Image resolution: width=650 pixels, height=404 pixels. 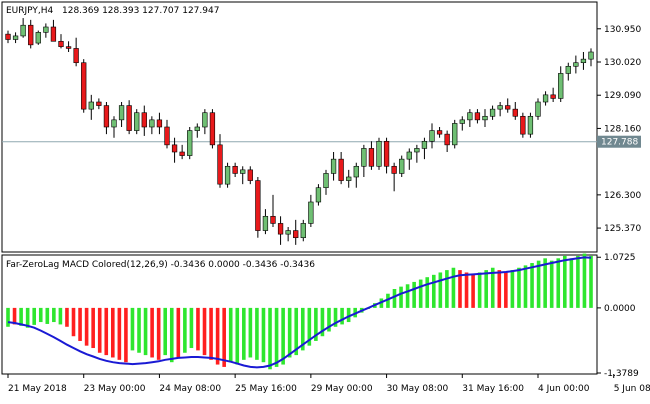 What do you see at coordinates (622, 30) in the screenshot?
I see `price-tick-label: 130.950` at bounding box center [622, 30].